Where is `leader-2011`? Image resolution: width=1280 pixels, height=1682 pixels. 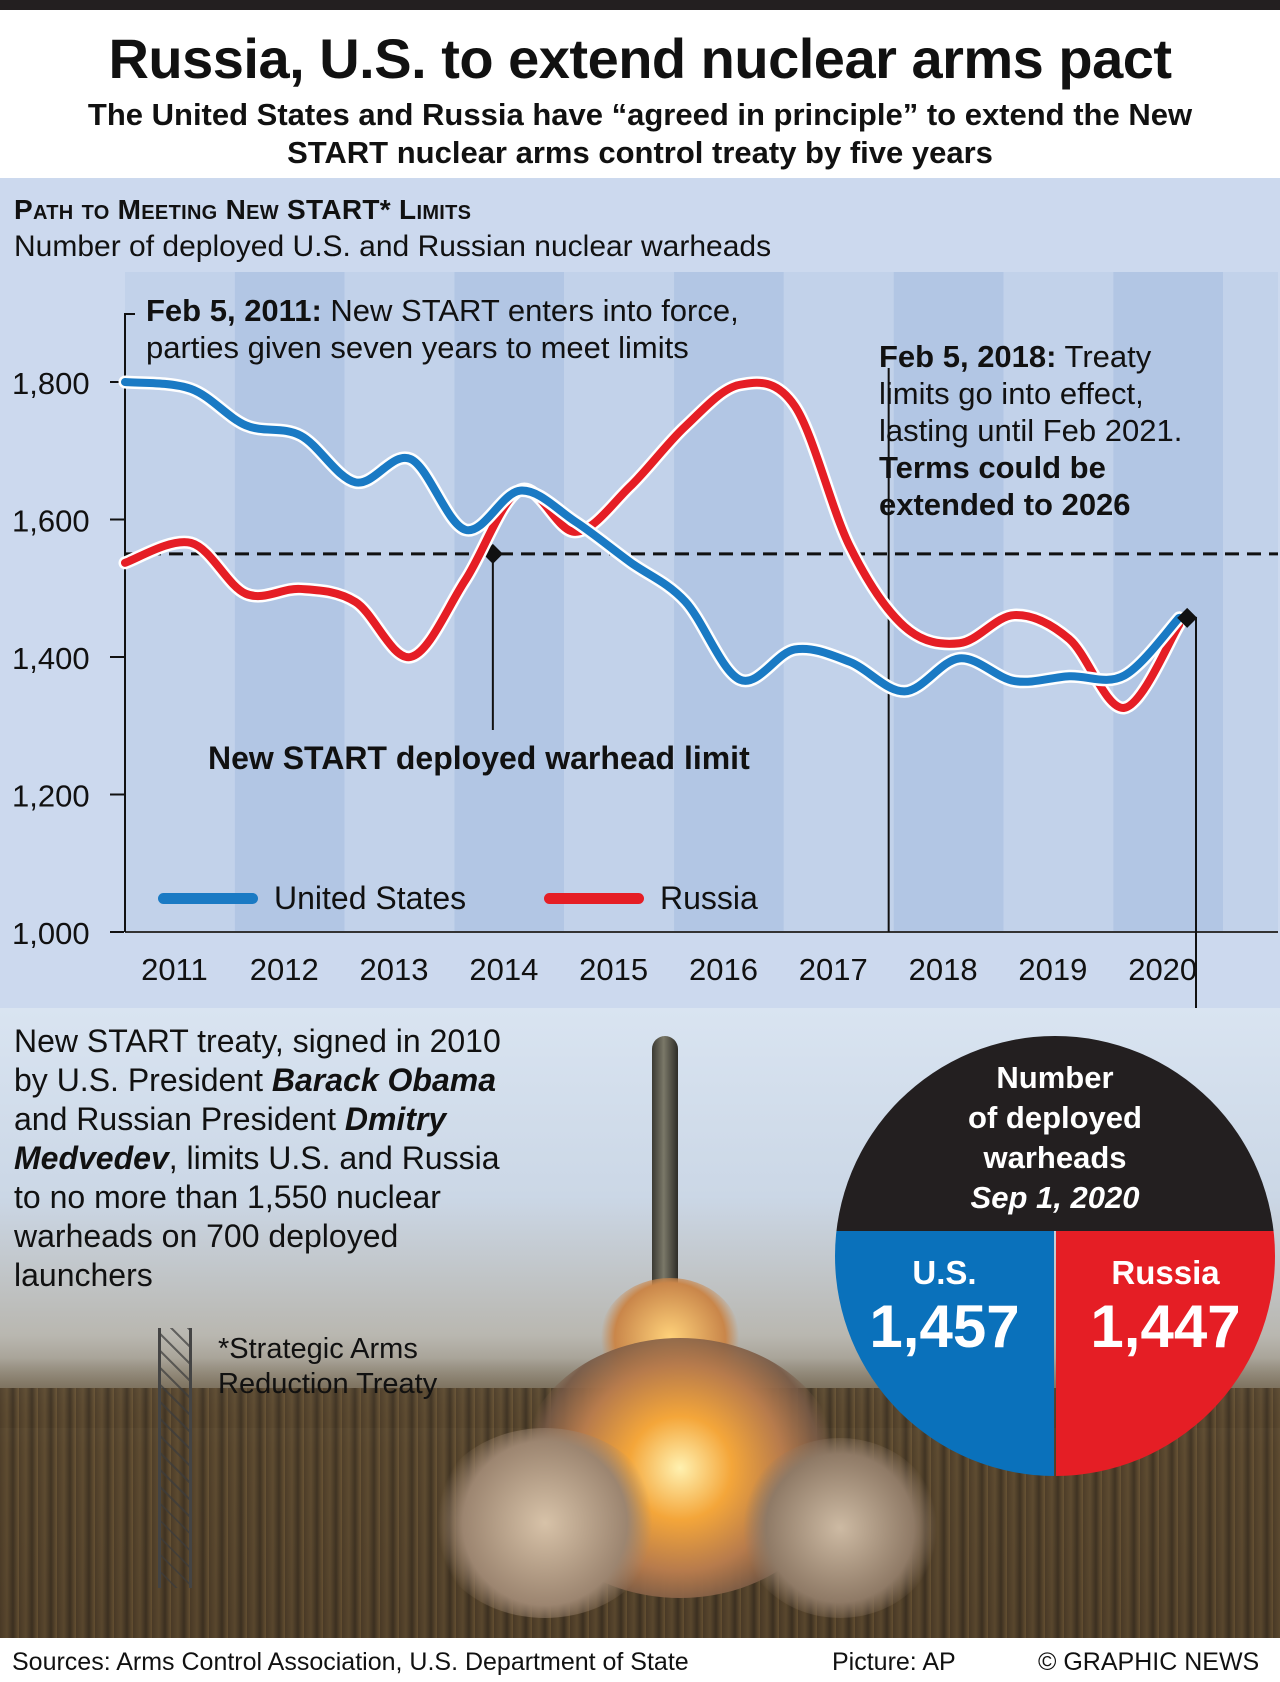
leader-2011 is located at coordinates (129, 622).